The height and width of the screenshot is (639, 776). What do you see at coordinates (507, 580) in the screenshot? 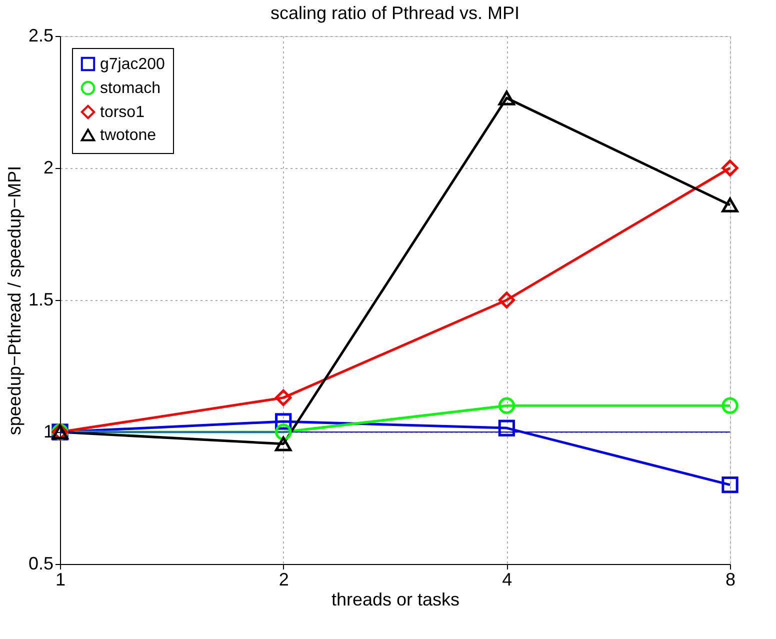
I see `x-tick-label: 4` at bounding box center [507, 580].